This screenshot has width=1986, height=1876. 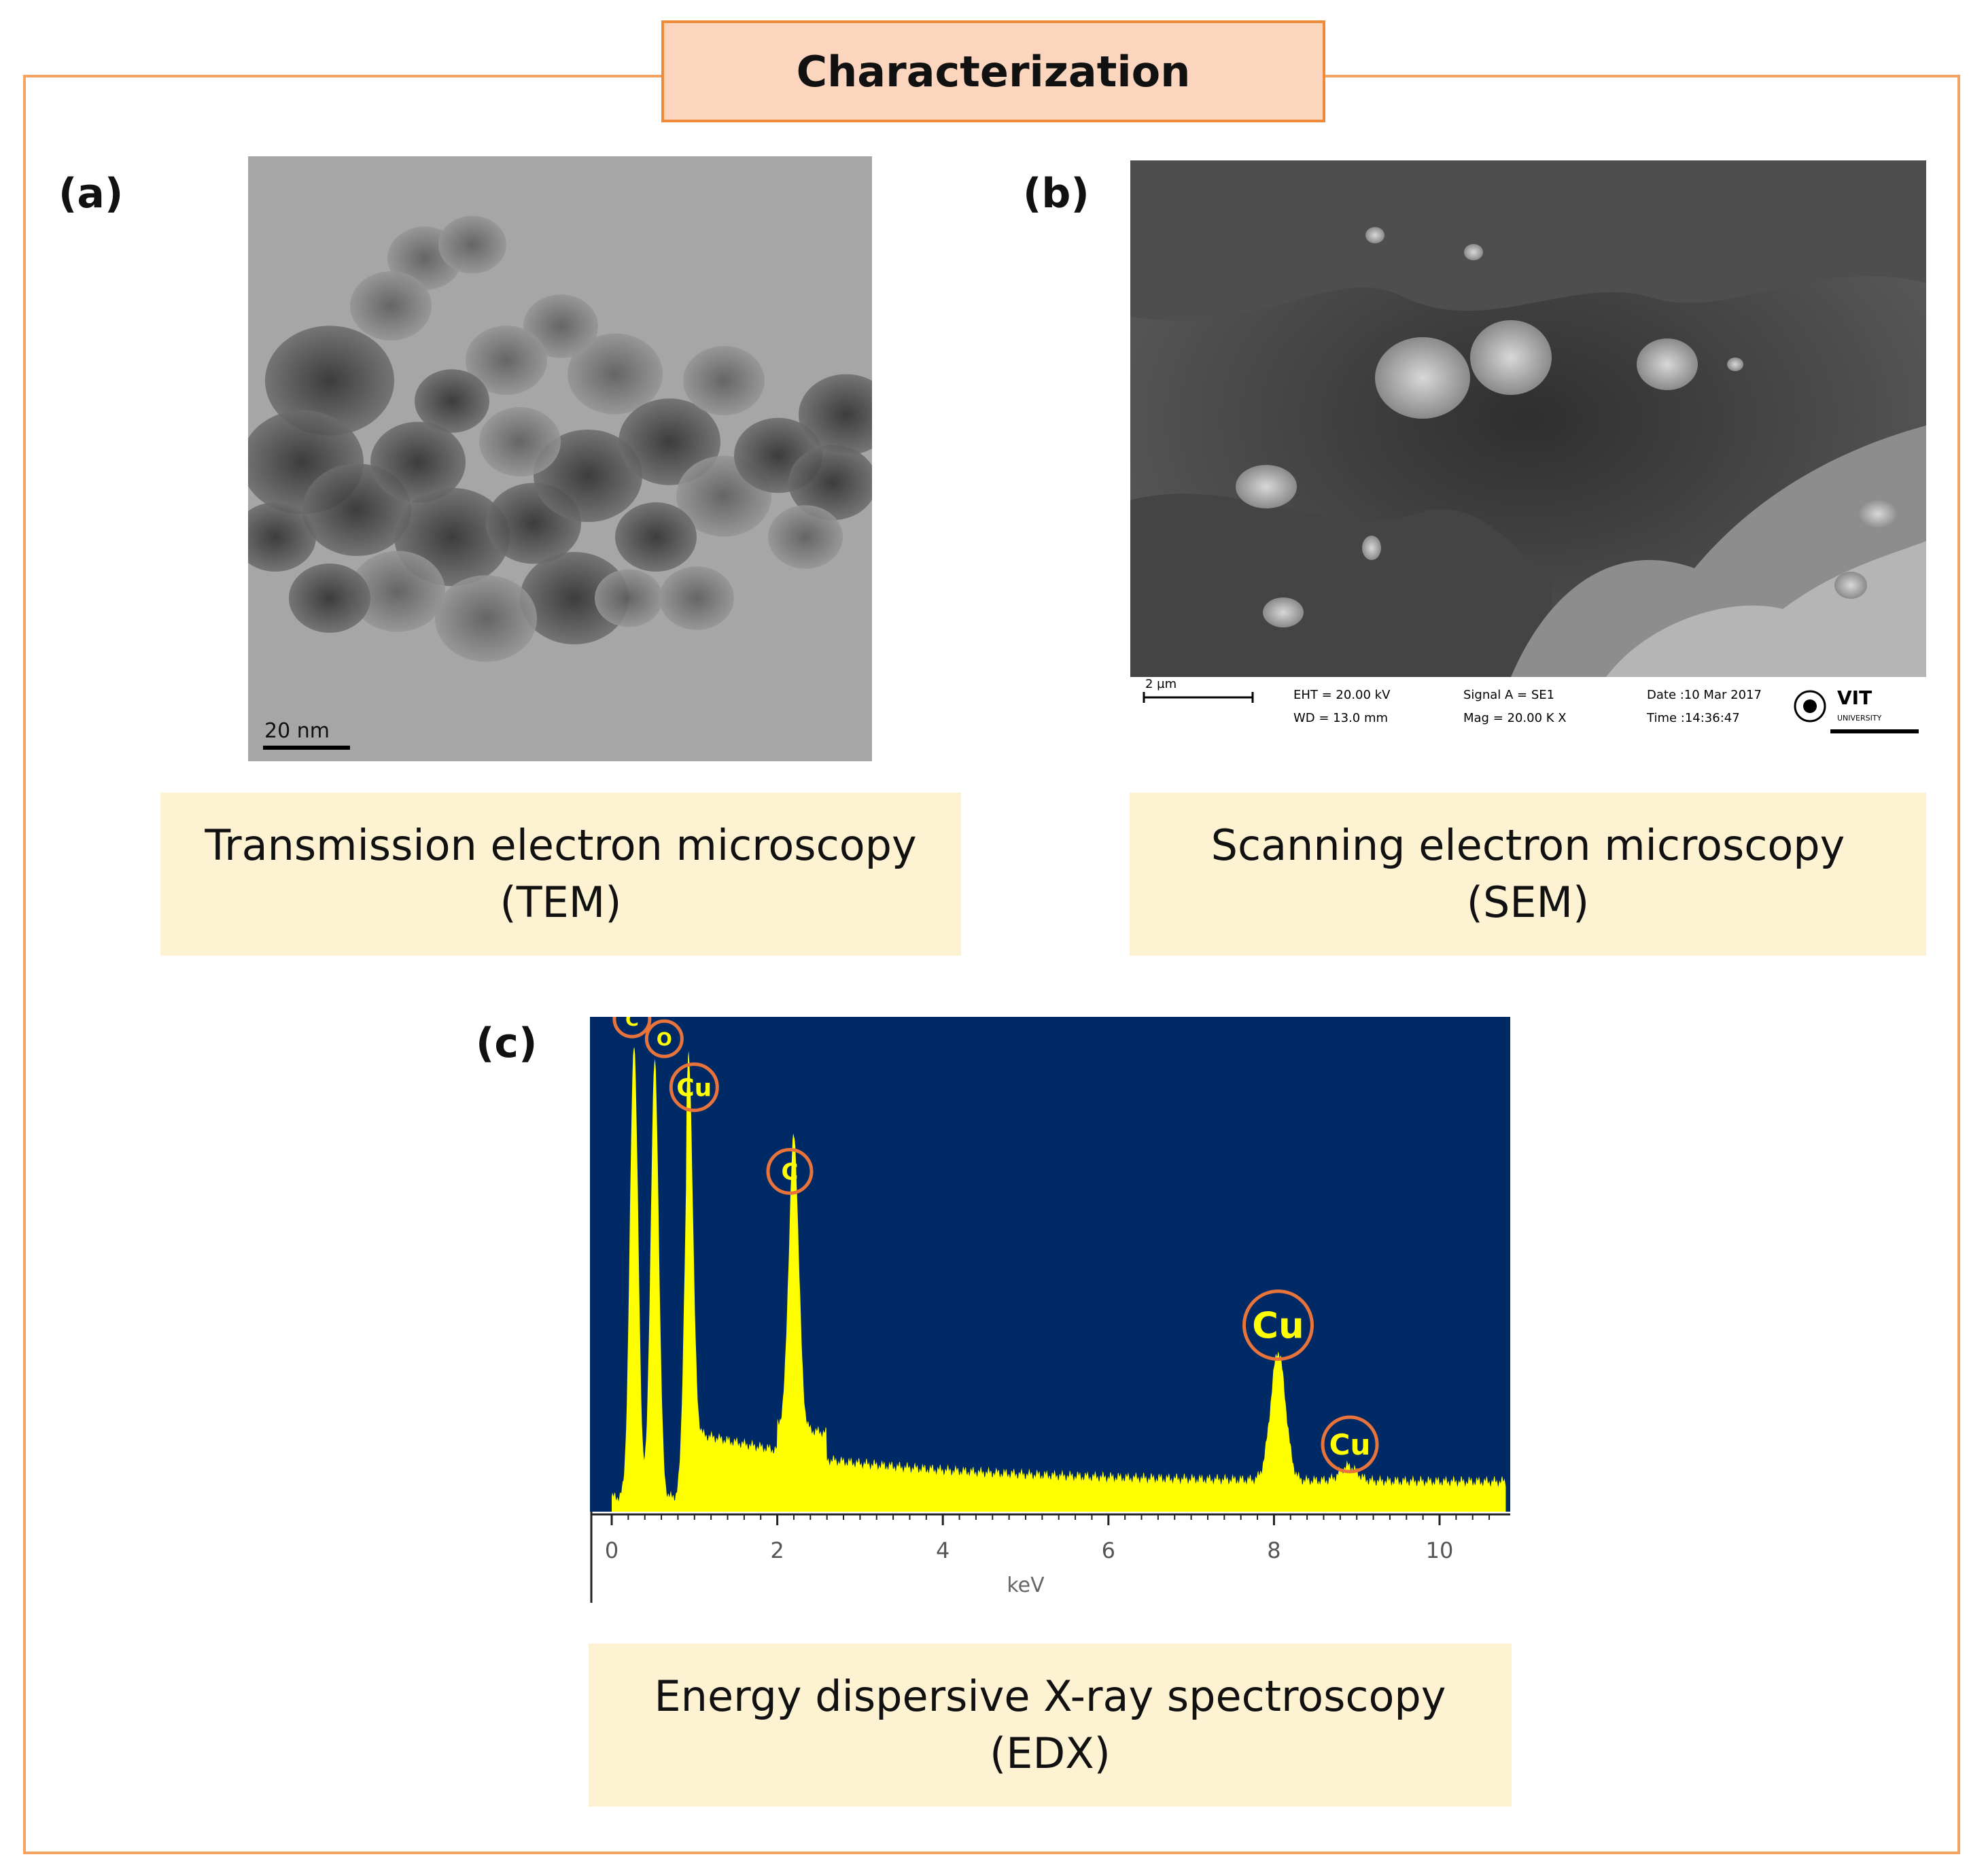 I want to click on edx-chart: 0 2 4 6 8 10 C O Cu C Cu Cu keV, so click(x=1051, y=1312).